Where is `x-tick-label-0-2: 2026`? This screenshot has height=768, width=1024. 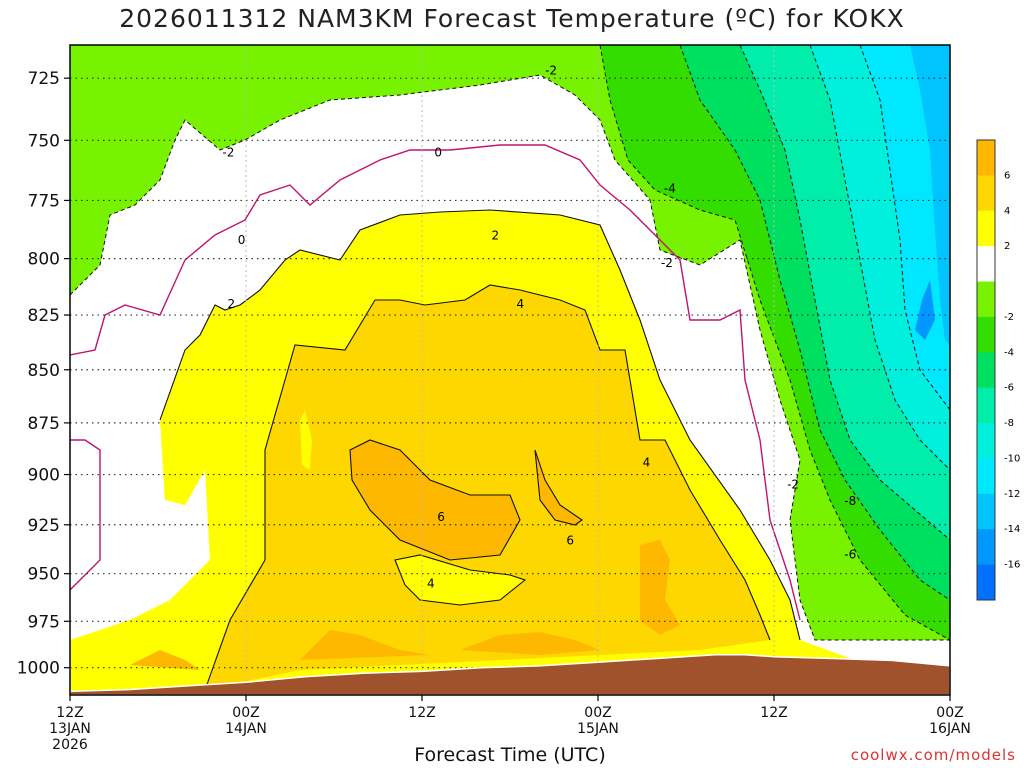
x-tick-label-0-2: 2026 is located at coordinates (70, 745).